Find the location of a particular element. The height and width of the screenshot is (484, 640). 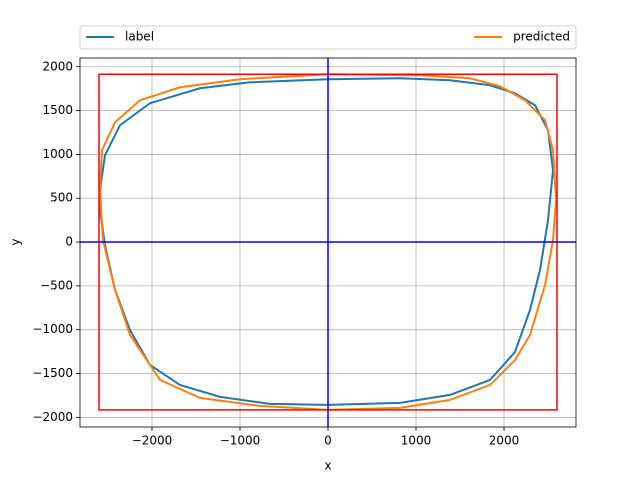

x-tick-label: 0 is located at coordinates (328, 441).